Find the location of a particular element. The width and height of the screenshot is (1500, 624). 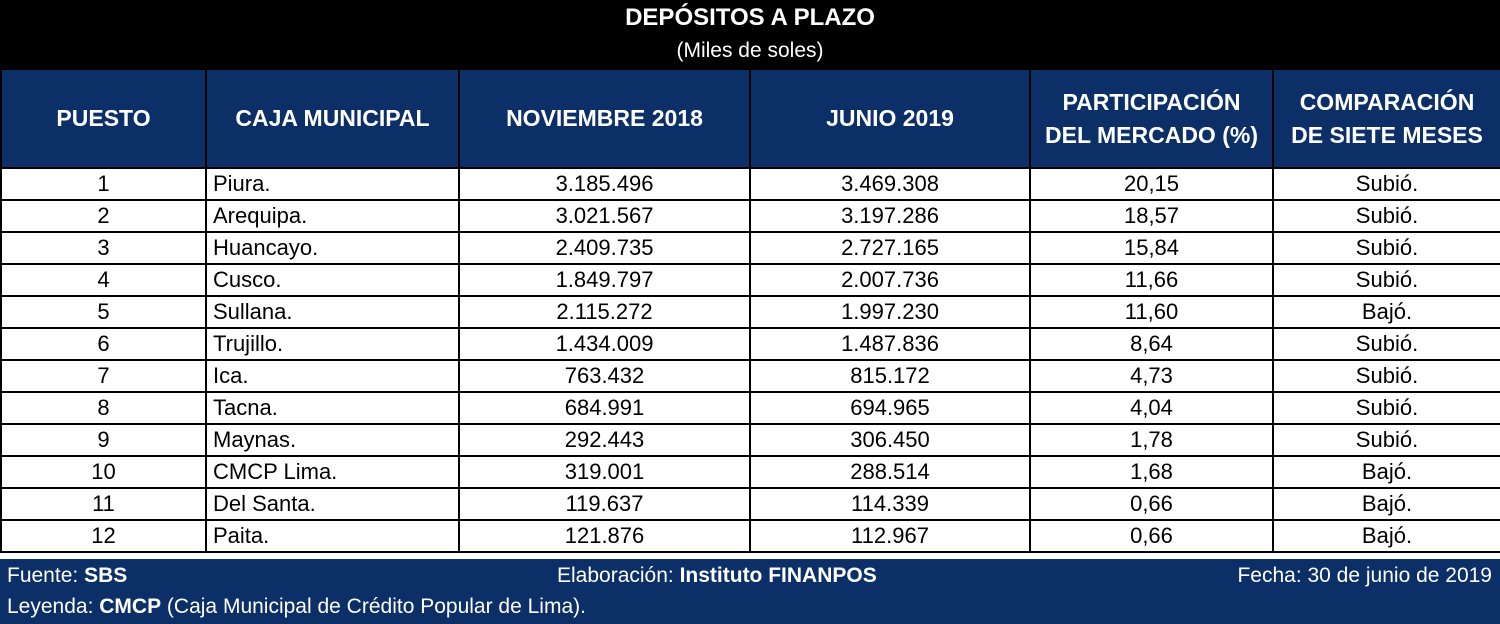

table-subtitle: (Miles de soles) is located at coordinates (750, 50).